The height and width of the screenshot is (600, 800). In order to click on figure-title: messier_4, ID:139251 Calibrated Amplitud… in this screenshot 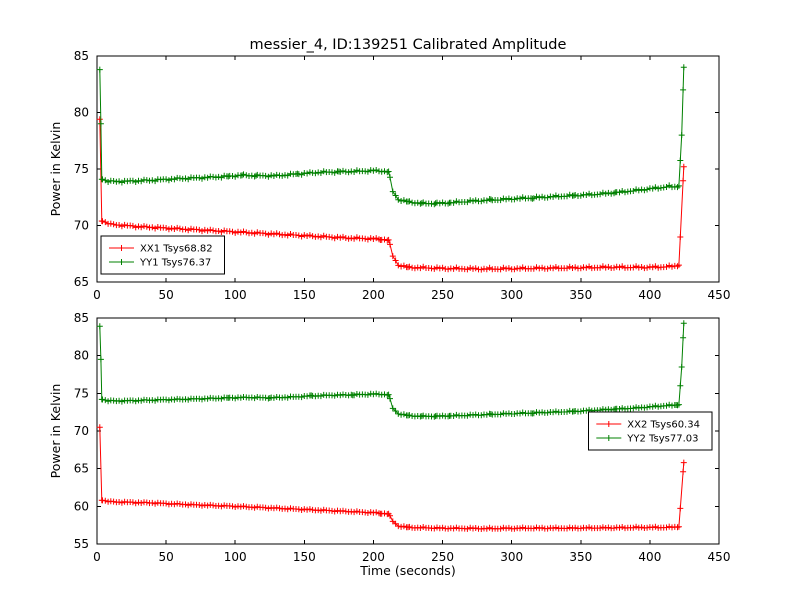, I will do `click(408, 45)`.